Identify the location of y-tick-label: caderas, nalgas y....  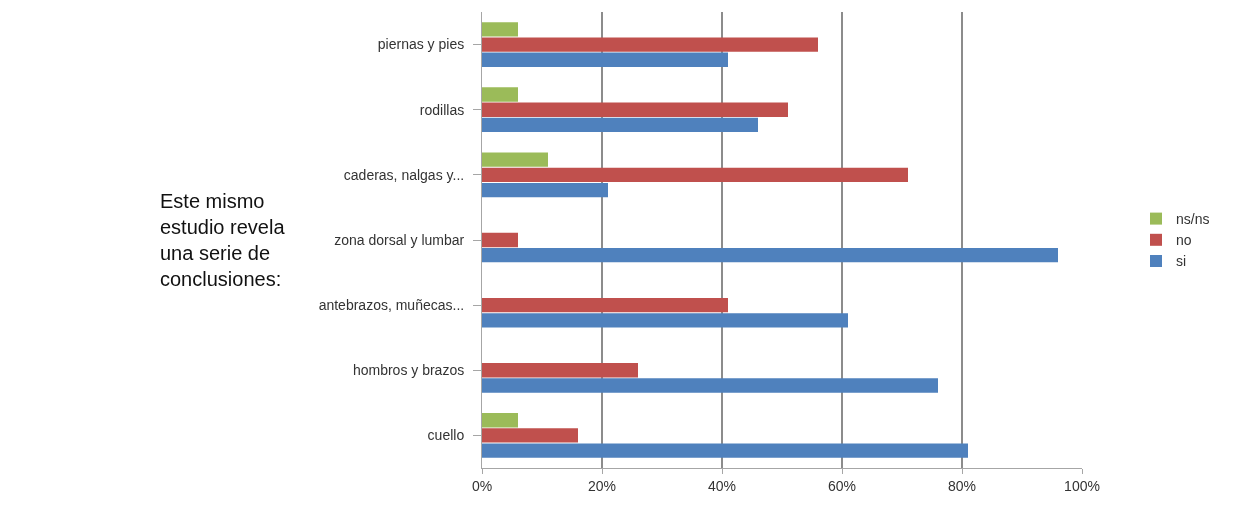
(404, 174).